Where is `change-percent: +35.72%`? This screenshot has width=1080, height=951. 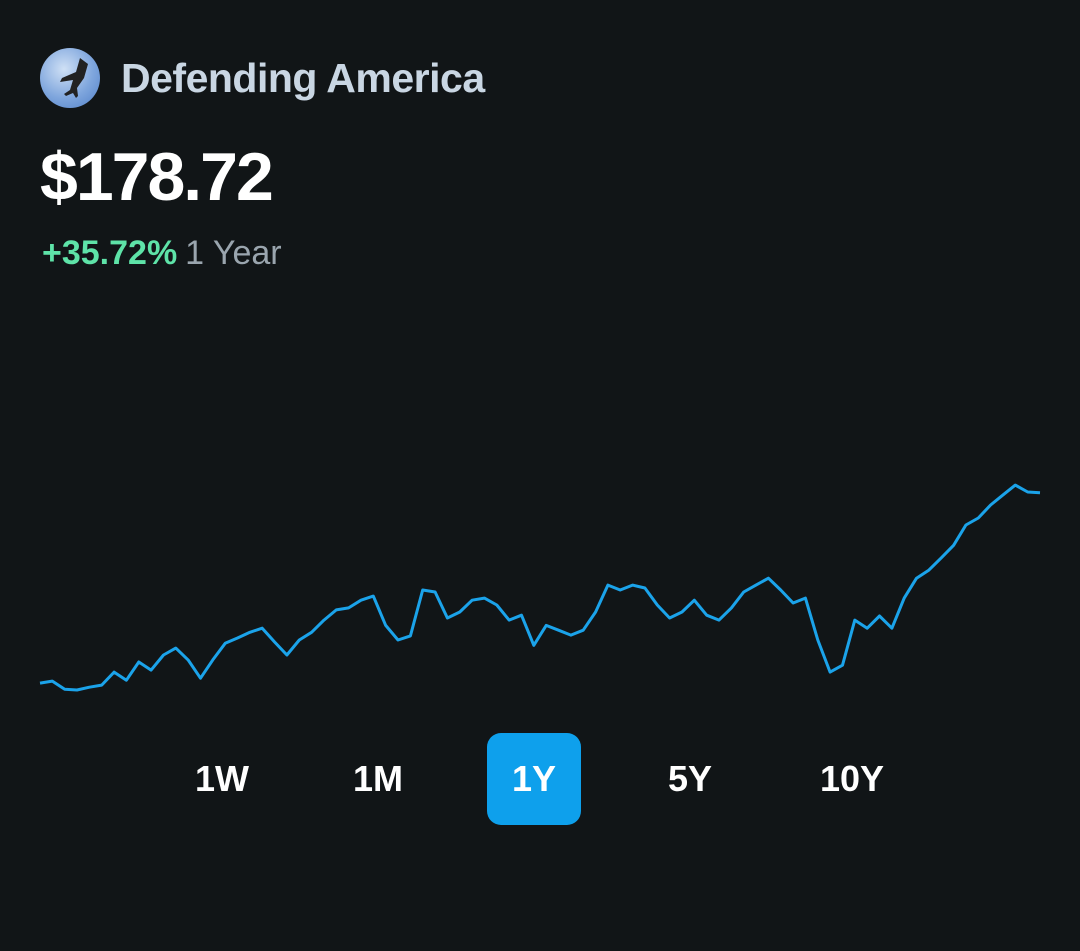
change-percent: +35.72% is located at coordinates (110, 253).